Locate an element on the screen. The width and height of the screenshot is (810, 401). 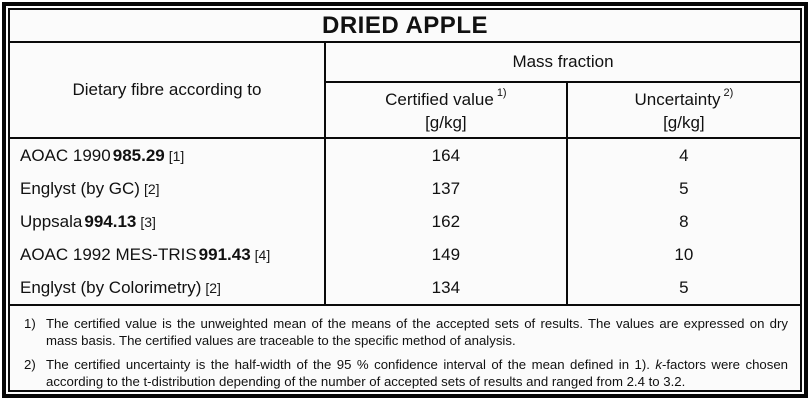
certified-value-cell: 134 is located at coordinates (447, 287).